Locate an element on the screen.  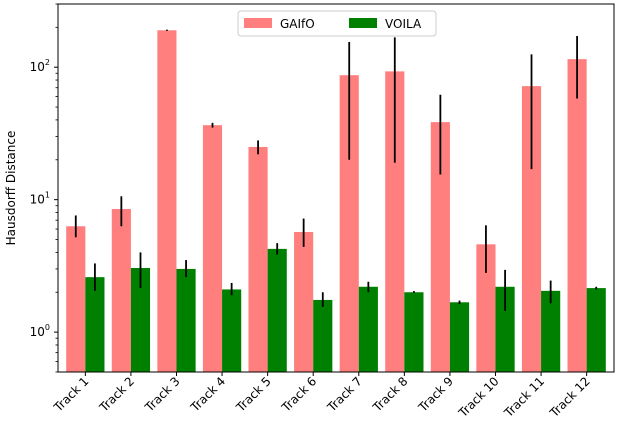
y-tick-label: 10² is located at coordinates (40, 66).